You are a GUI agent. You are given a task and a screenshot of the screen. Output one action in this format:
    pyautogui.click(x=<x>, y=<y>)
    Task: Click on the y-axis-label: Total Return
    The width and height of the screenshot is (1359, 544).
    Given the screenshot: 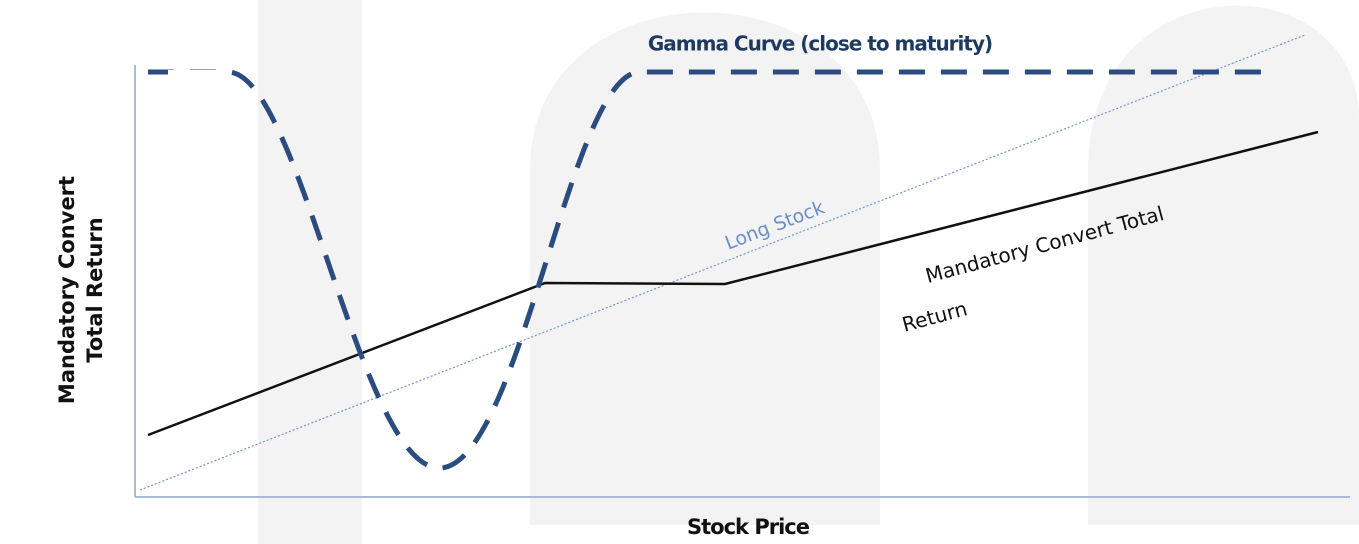 What is the action you would take?
    pyautogui.click(x=95, y=289)
    